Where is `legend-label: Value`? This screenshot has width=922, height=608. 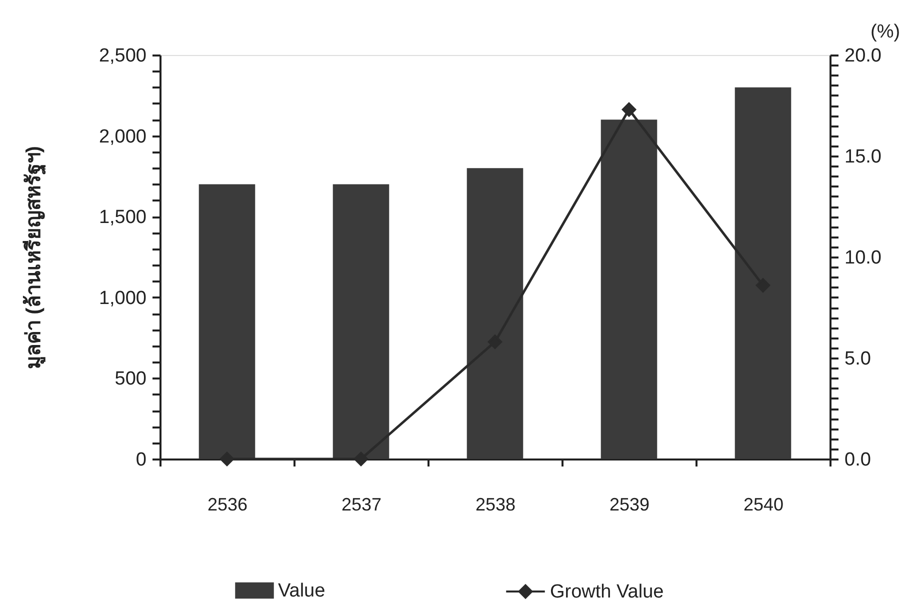 legend-label: Value is located at coordinates (302, 591).